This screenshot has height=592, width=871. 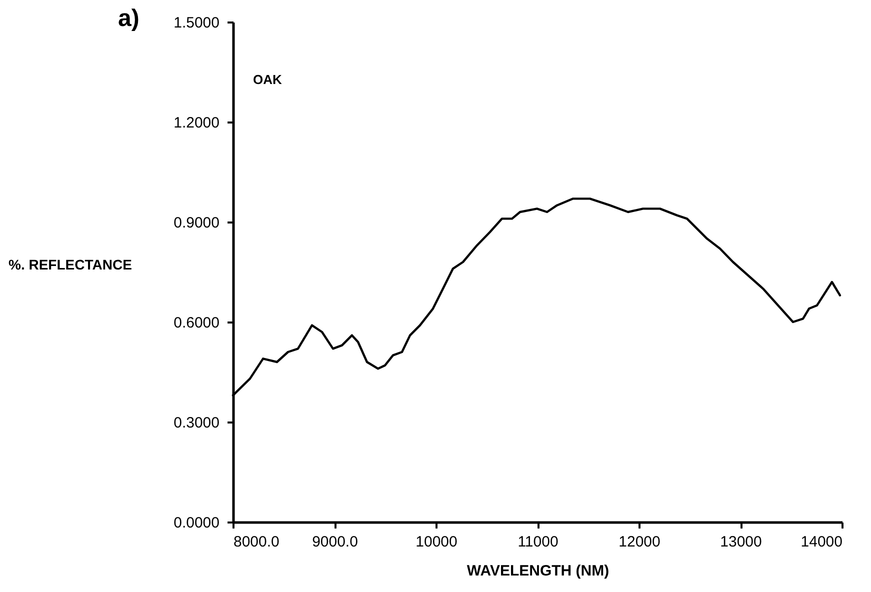 I want to click on y-tick-label: 1.5000, so click(x=197, y=23).